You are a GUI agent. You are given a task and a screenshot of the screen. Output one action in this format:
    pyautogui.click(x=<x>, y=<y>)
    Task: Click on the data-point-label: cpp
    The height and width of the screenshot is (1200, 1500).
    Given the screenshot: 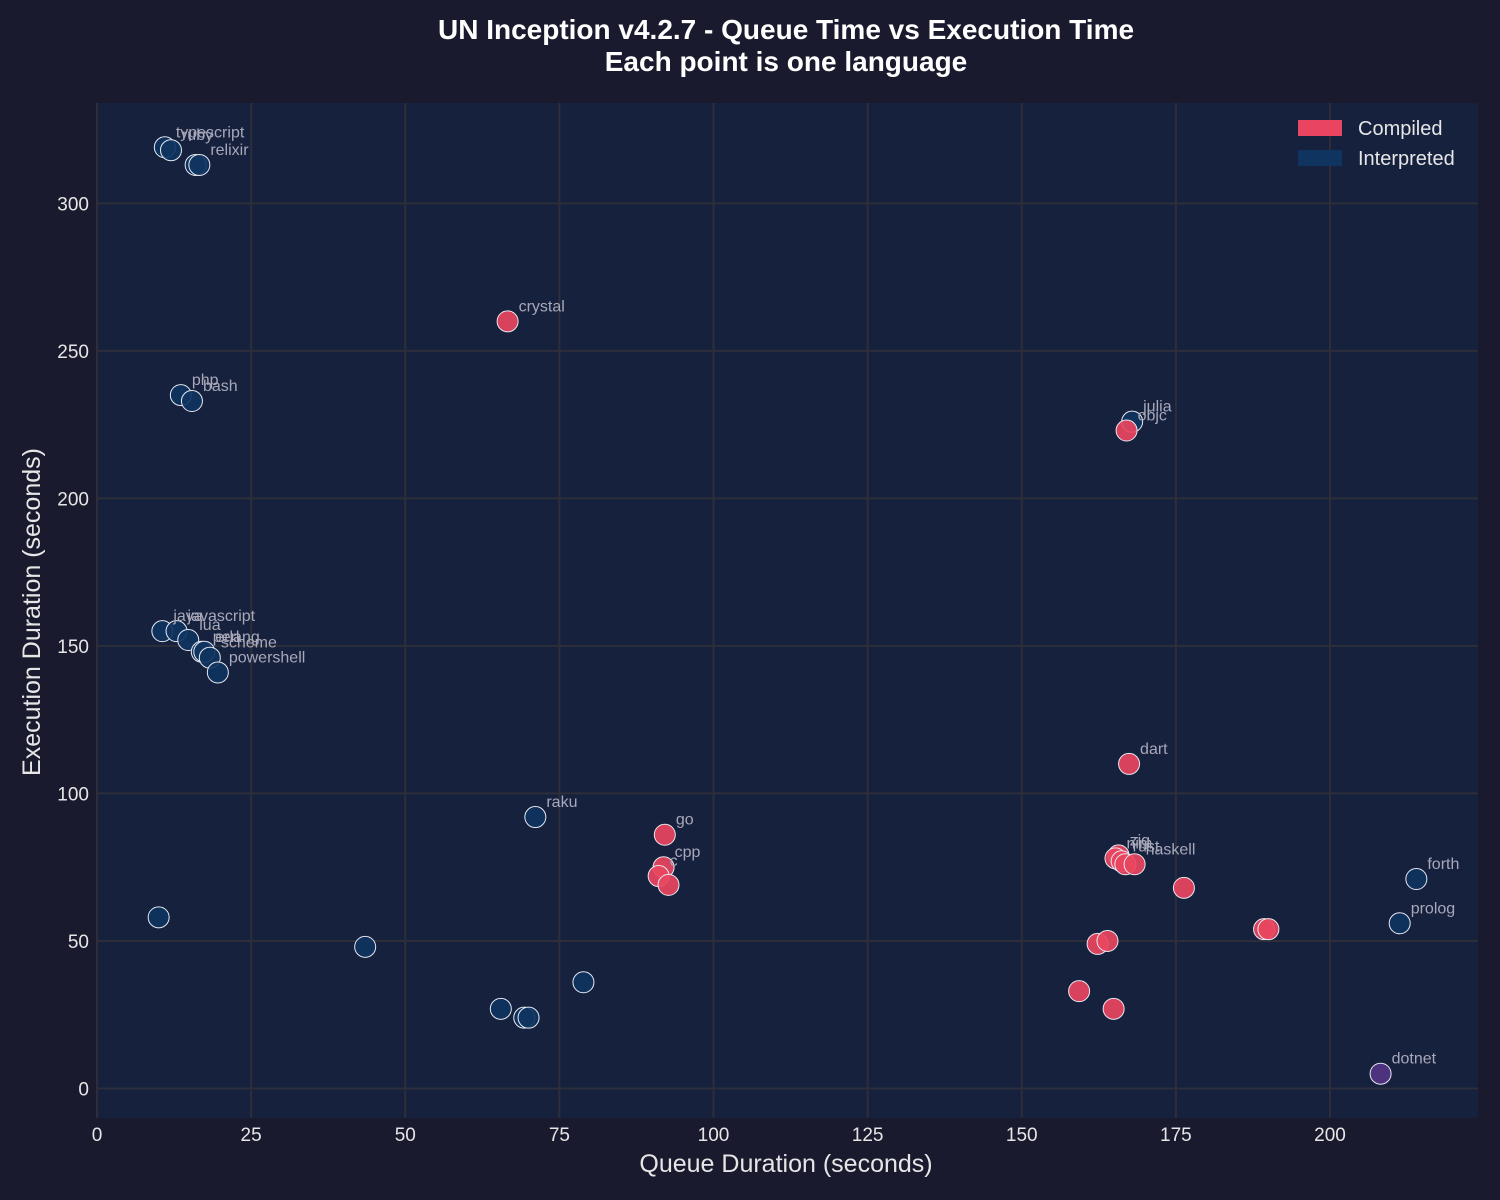 What is the action you would take?
    pyautogui.click(x=688, y=852)
    